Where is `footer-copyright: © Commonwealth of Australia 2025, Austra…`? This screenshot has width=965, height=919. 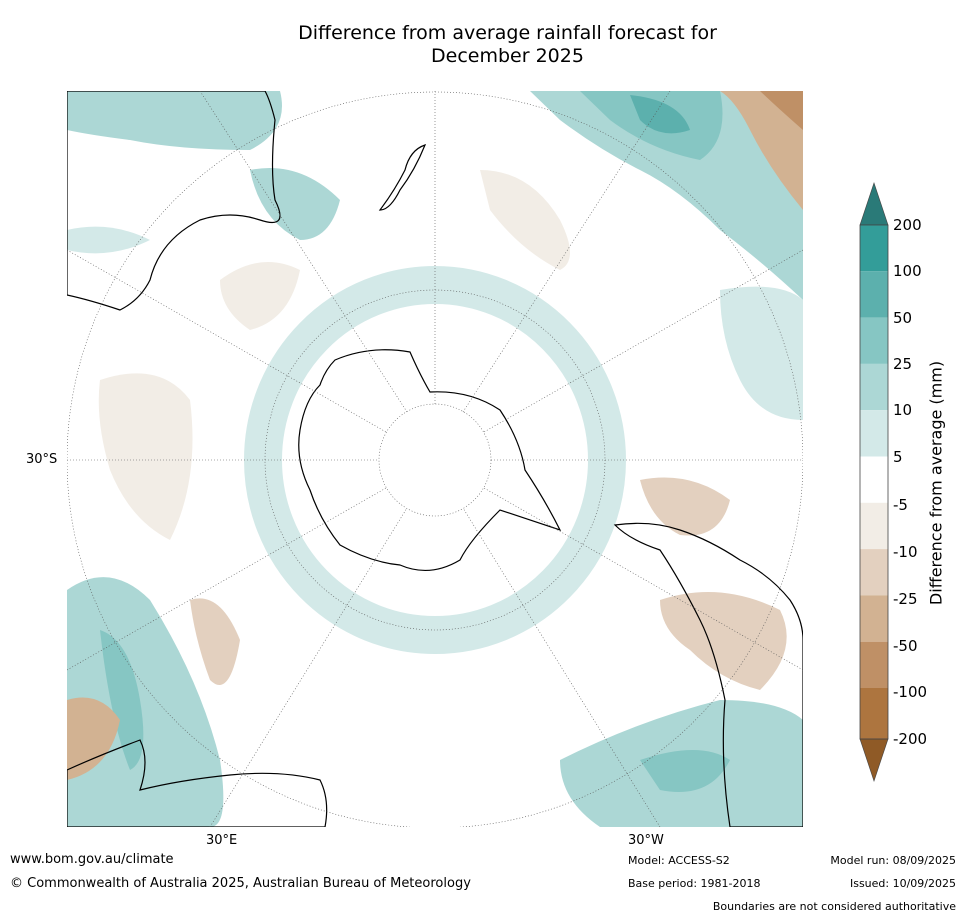
footer-copyright: © Commonwealth of Australia 2025, Austra… is located at coordinates (240, 883).